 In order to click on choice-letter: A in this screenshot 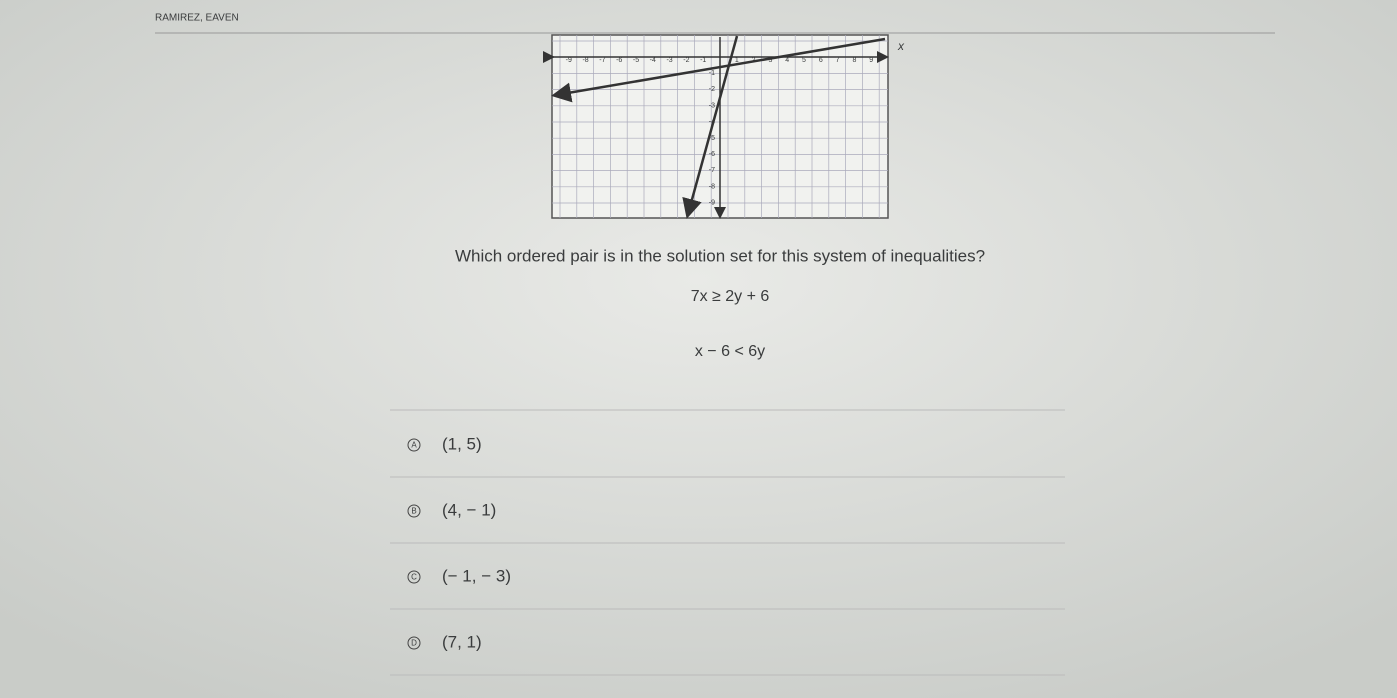, I will do `click(414, 445)`.